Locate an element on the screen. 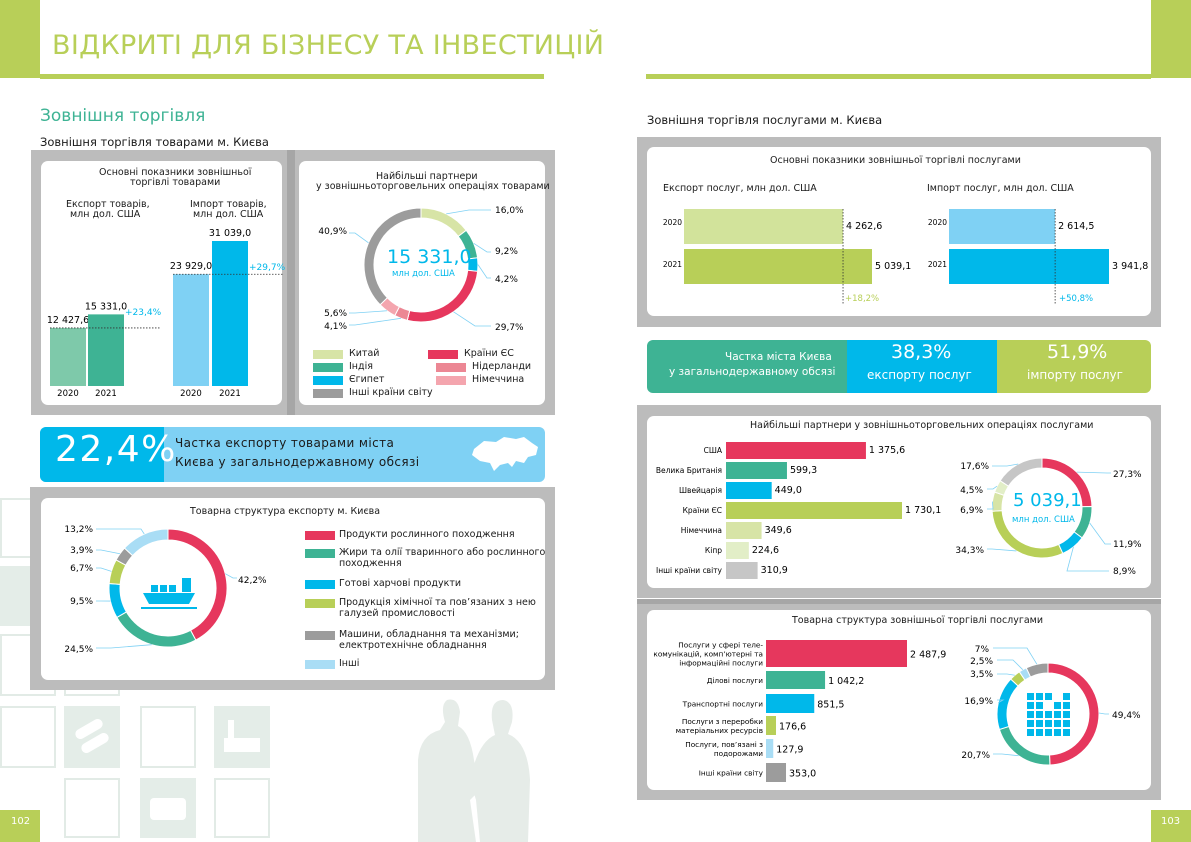 Image resolution: width=1191 pixels, height=842 pixels. bar-value-label: 599,3 is located at coordinates (803, 470).